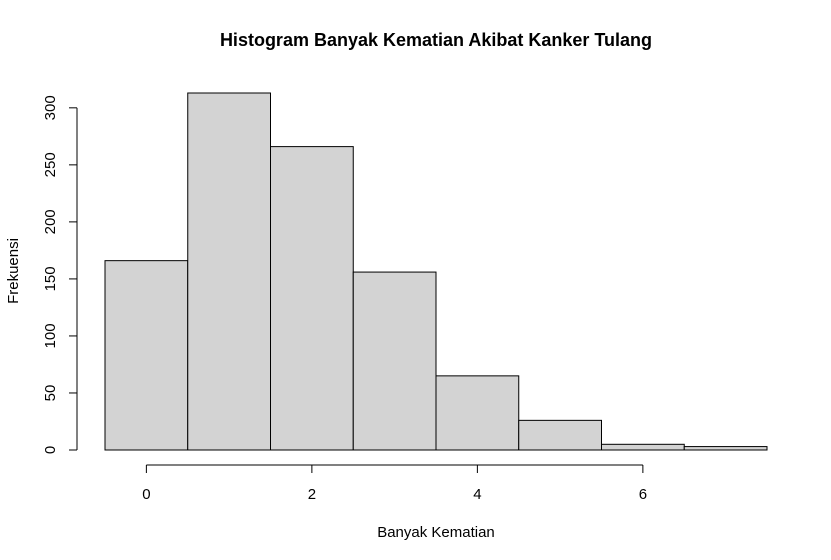 The height and width of the screenshot is (560, 831). Describe the element at coordinates (50, 450) in the screenshot. I see `y-tick-label-0: 0` at that location.